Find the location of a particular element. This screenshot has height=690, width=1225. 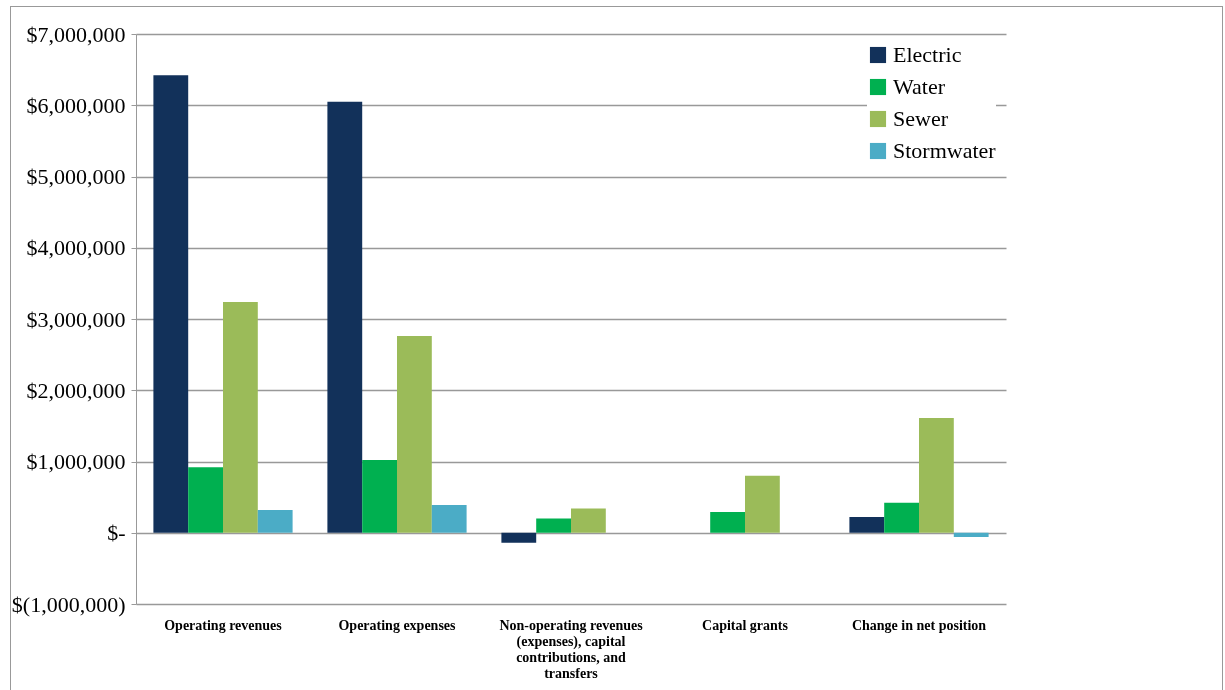

x-tick-label: Capital grants is located at coordinates (745, 625).